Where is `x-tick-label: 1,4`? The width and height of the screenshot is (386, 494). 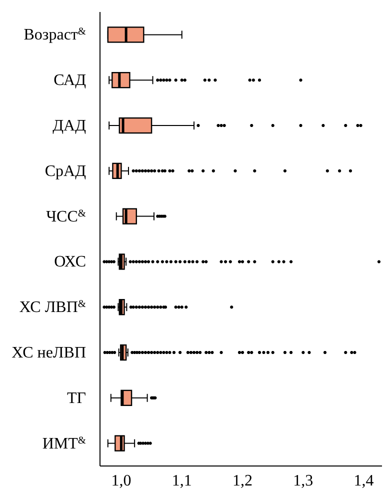
x-tick-label: 1,4 is located at coordinates (364, 481).